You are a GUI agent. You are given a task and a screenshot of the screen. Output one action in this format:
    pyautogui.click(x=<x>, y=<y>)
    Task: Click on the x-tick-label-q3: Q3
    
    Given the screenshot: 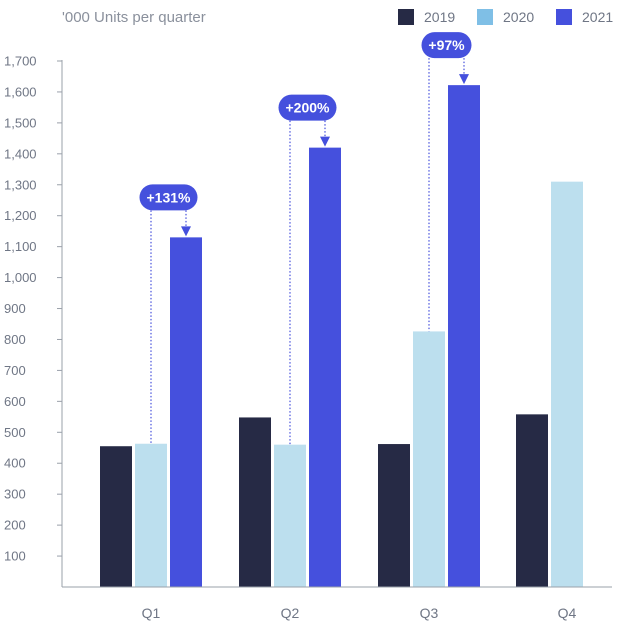 What is the action you would take?
    pyautogui.click(x=429, y=613)
    